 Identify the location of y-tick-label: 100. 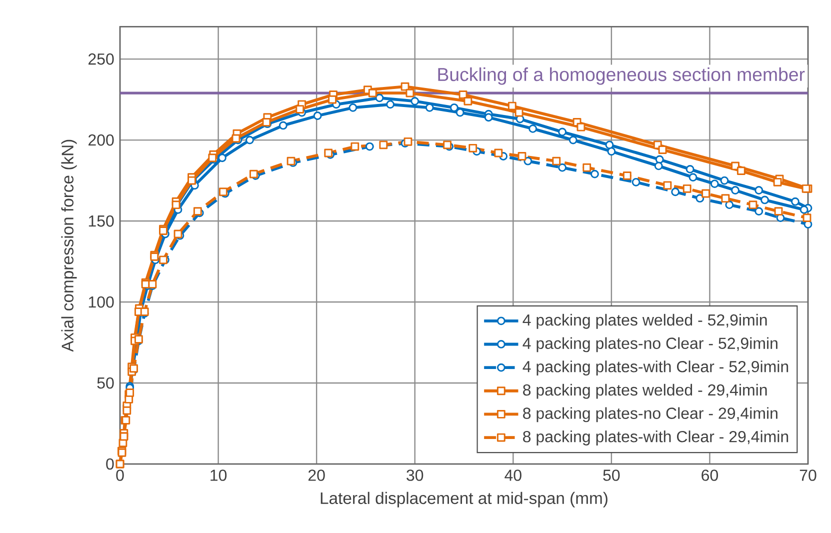
(101, 302).